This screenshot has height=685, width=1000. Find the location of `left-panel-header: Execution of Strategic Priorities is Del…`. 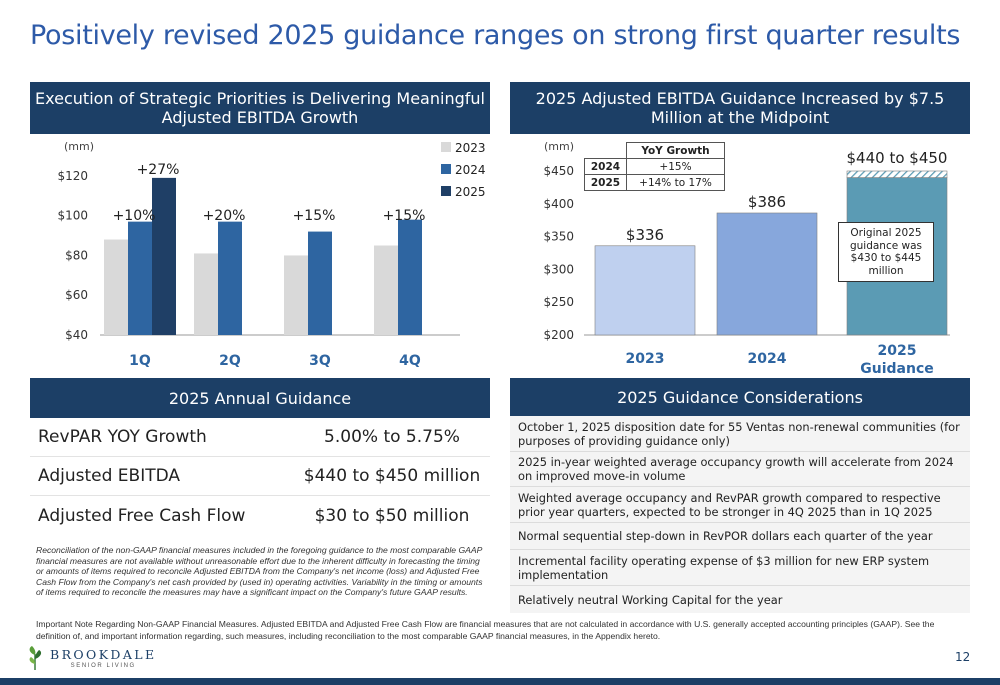

left-panel-header: Execution of Strategic Priorities is Del… is located at coordinates (260, 108).